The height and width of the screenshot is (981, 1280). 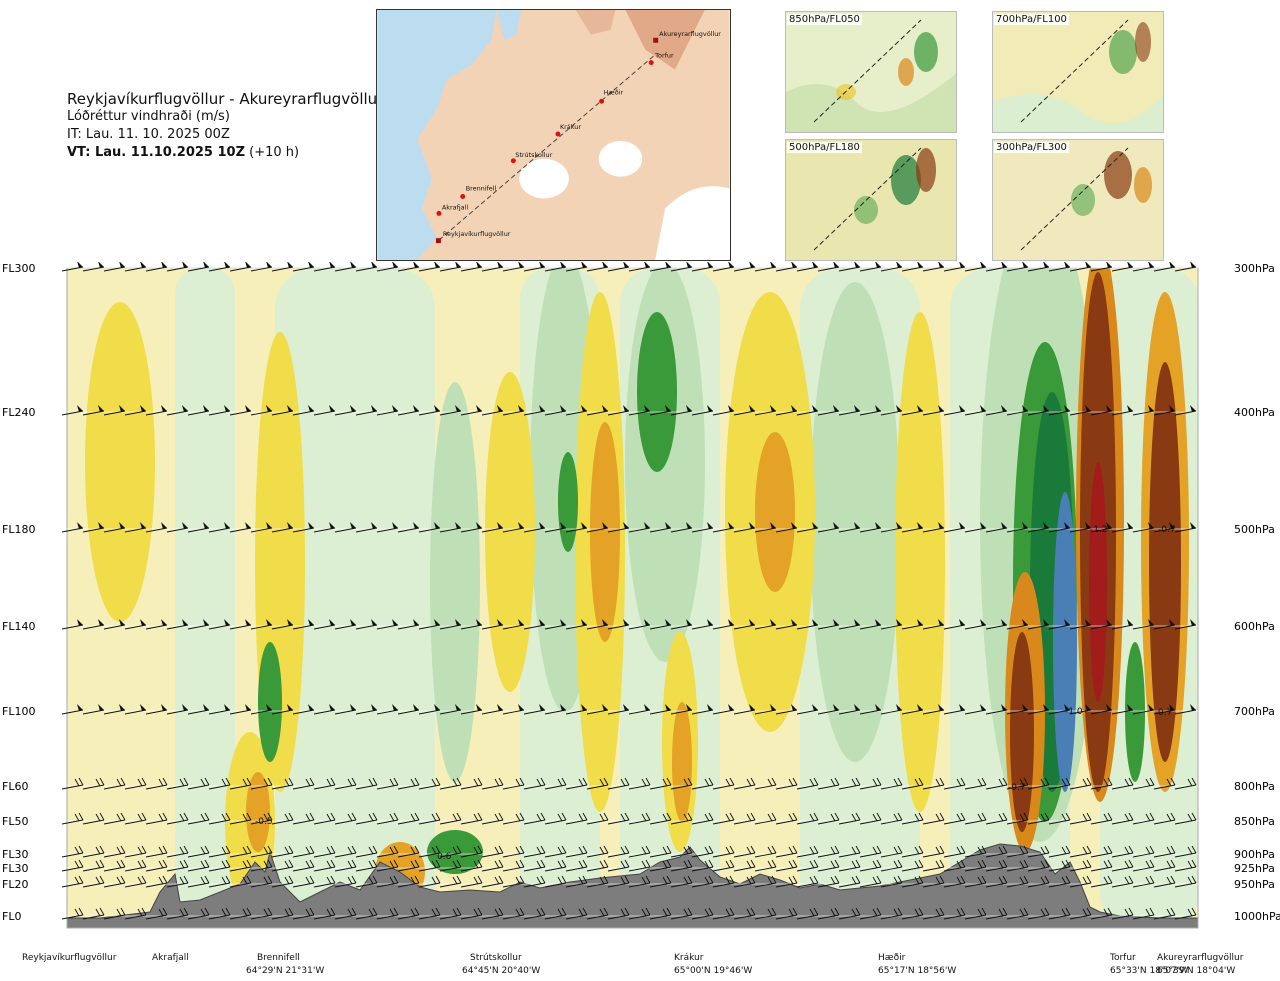 What do you see at coordinates (690, 34) in the screenshot?
I see `map-label-akureyri: Akureyrarflugvöllur` at bounding box center [690, 34].